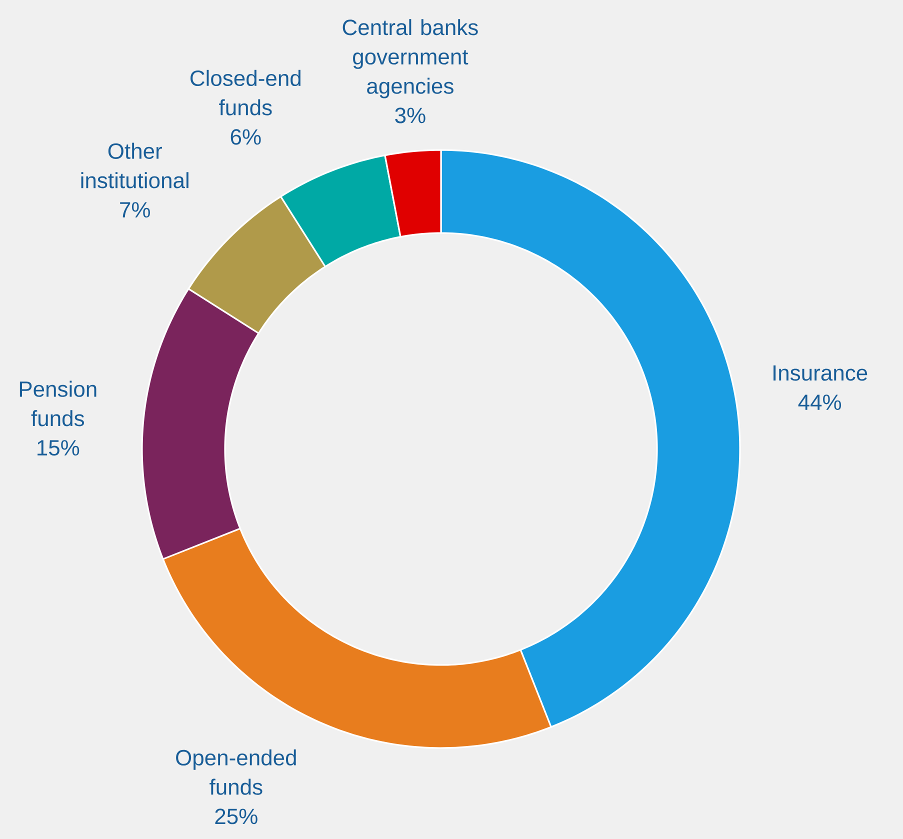 The image size is (903, 839). Describe the element at coordinates (135, 210) in the screenshot. I see `data-label: 7%` at that location.